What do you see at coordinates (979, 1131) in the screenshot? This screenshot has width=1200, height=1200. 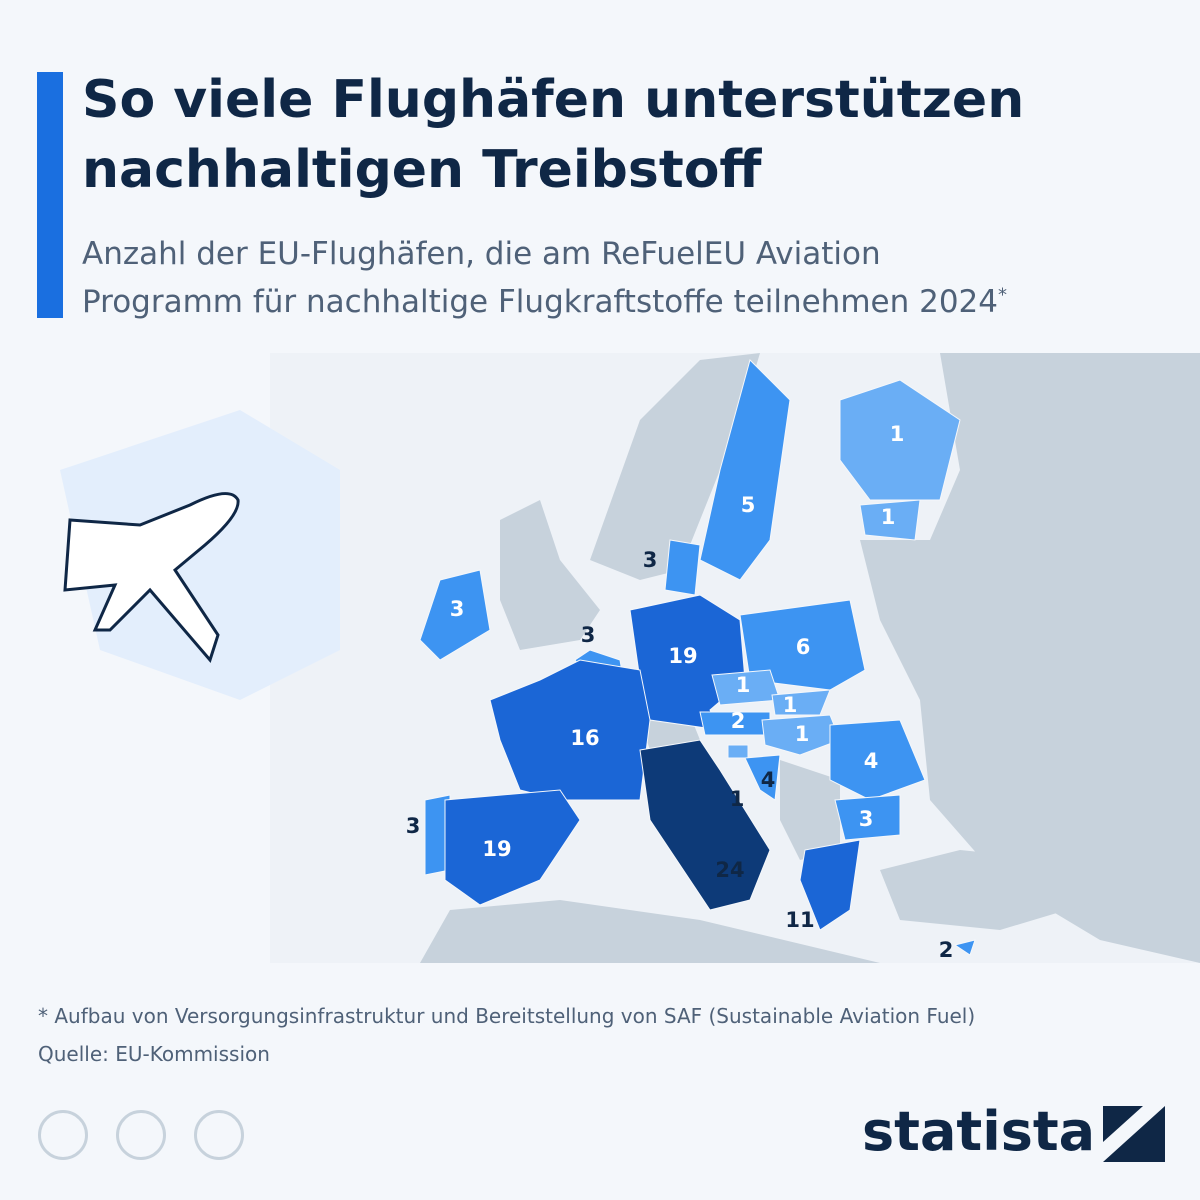 I see `brand: statista` at bounding box center [979, 1131].